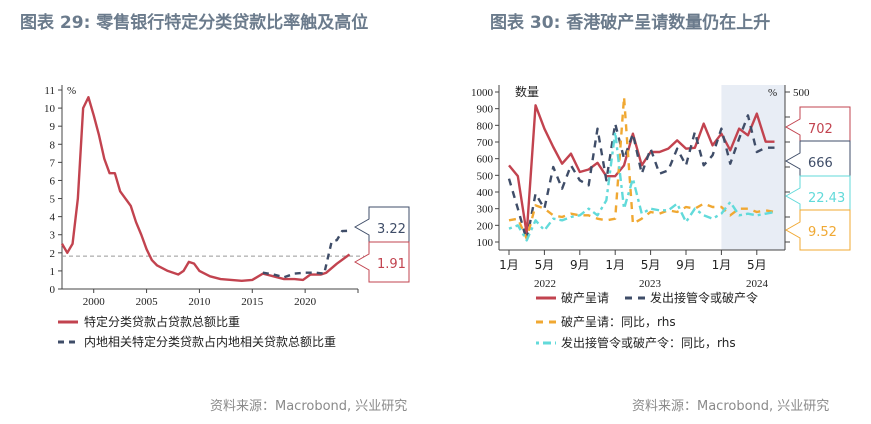 The image size is (871, 424). What do you see at coordinates (485, 143) in the screenshot?
I see `right-y-tick-label: 700` at bounding box center [485, 143].